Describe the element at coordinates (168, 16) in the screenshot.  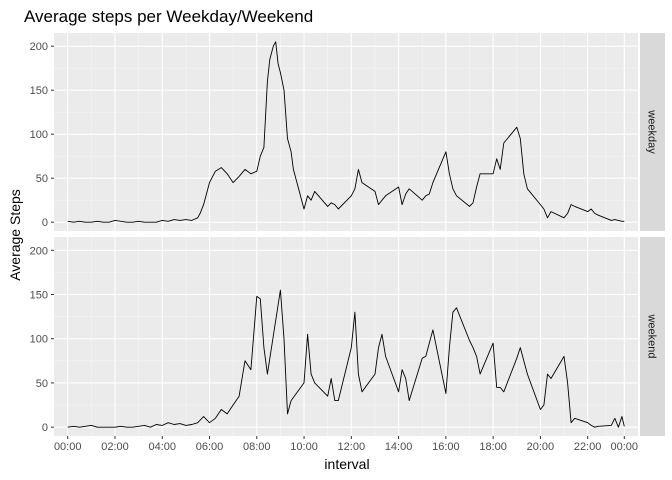
I see `chart-title: Average steps per Weekday/Weekend` at that location.